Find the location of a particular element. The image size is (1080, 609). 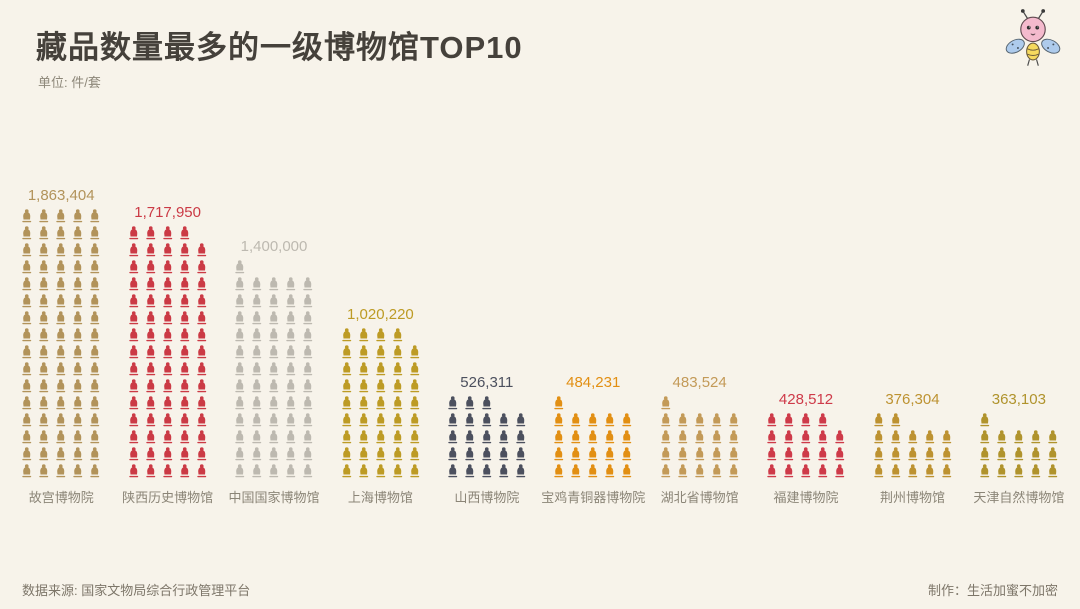

museum-name: 陕西历史博物馆 is located at coordinates (168, 497).